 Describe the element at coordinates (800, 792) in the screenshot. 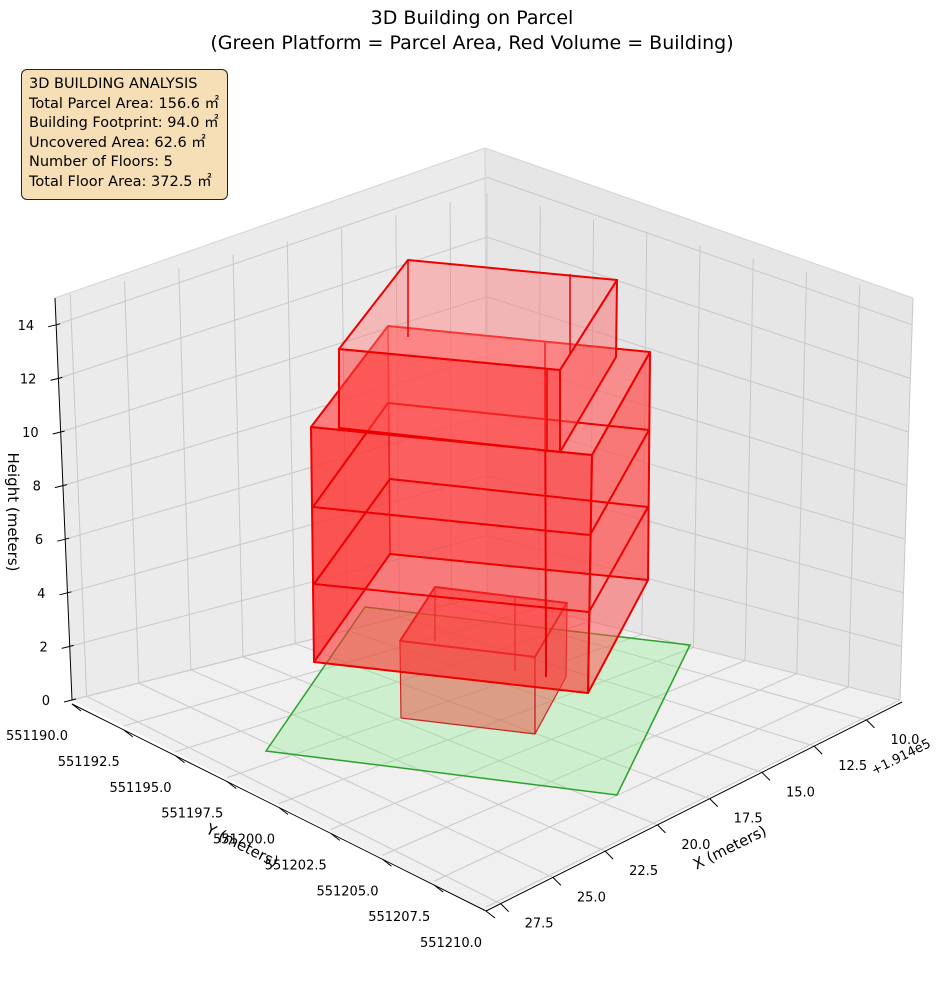

I see `x-tick-label: 15.0` at that location.